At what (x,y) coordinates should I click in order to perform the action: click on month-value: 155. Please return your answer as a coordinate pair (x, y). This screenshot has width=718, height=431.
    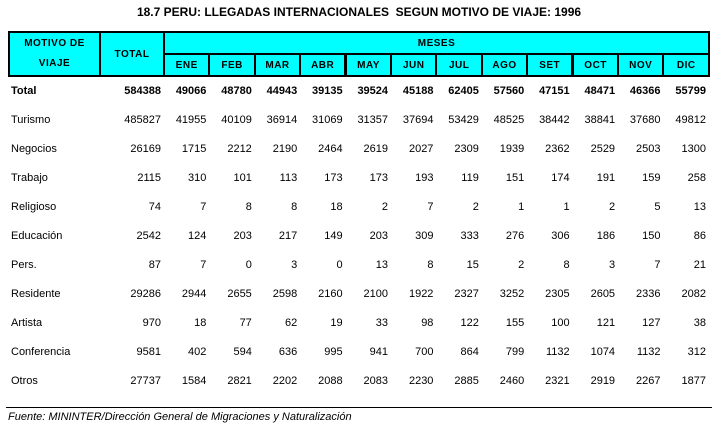
    Looking at the image, I should click on (515, 322).